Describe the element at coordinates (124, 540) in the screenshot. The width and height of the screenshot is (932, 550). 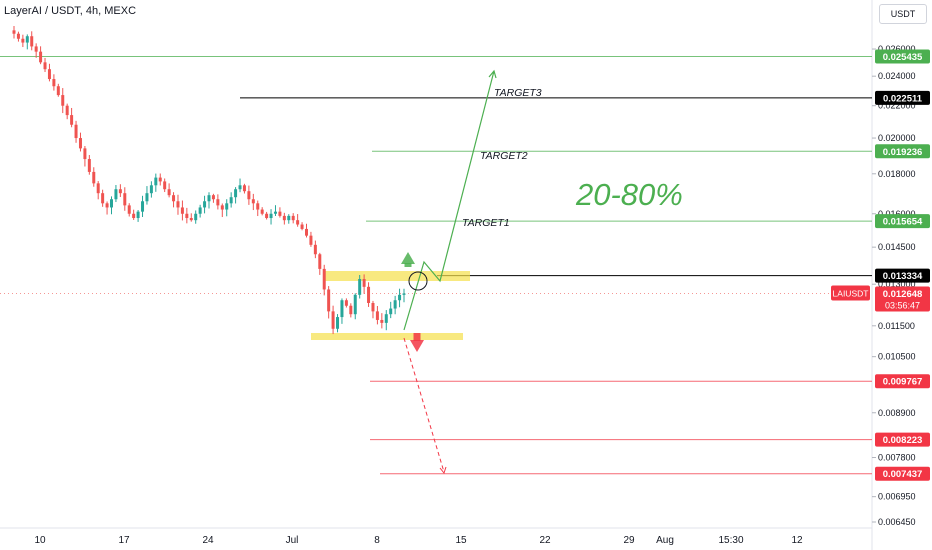
I see `x-tick-label: 17` at that location.